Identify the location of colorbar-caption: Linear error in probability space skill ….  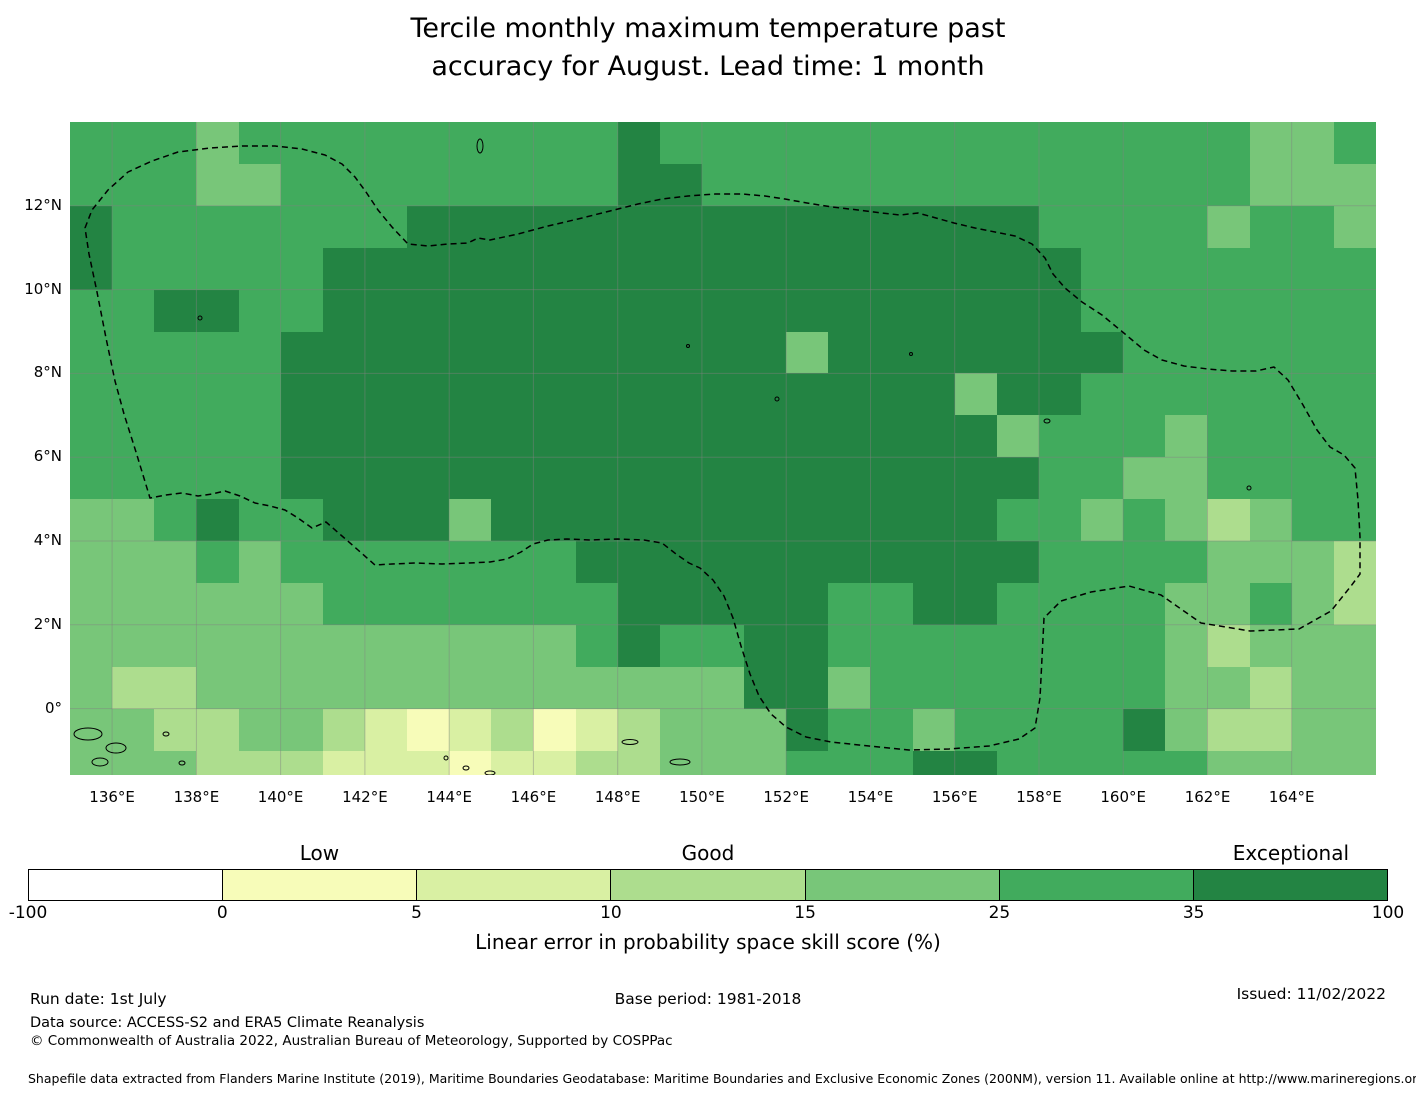
(708, 942).